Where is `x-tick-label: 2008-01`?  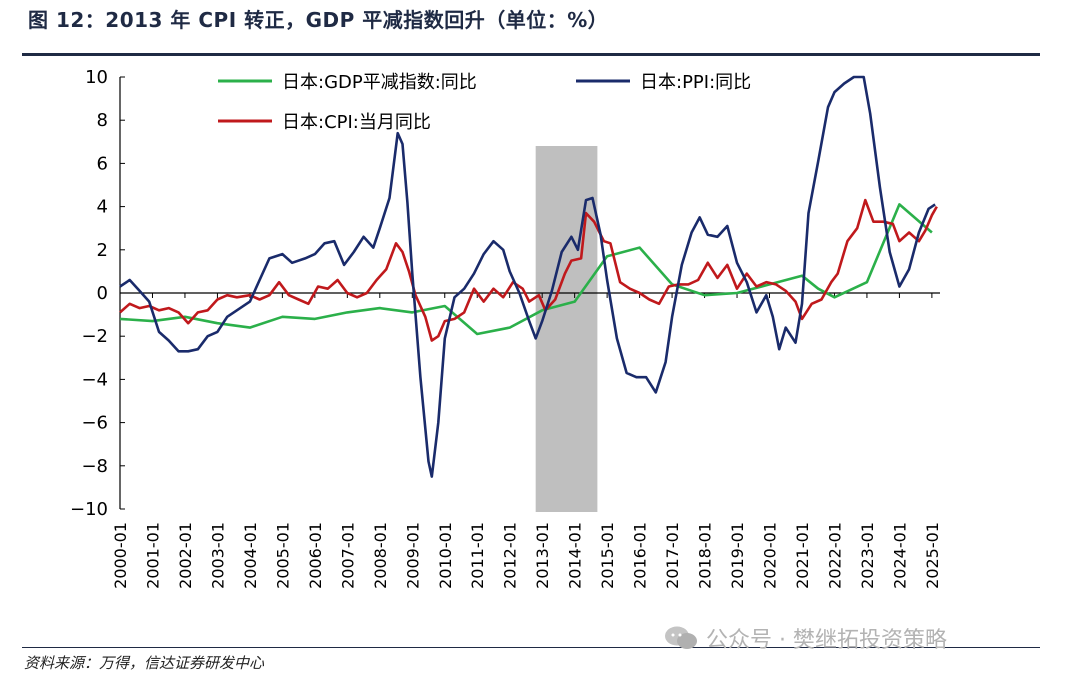
x-tick-label: 2008-01 is located at coordinates (380, 555).